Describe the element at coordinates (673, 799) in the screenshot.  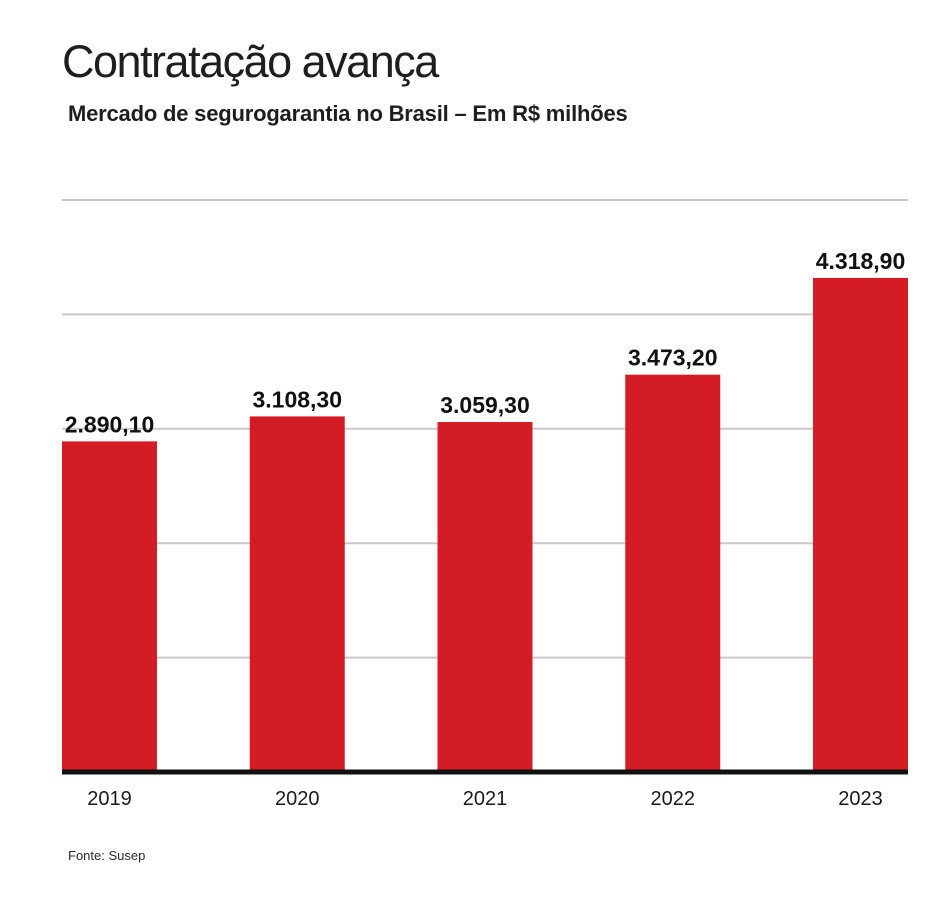
I see `category-label-2022: 2022` at that location.